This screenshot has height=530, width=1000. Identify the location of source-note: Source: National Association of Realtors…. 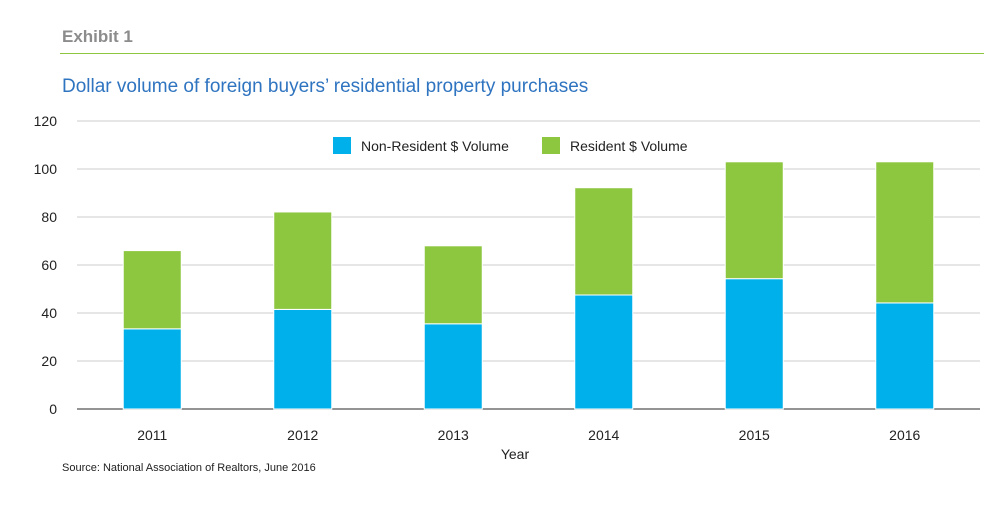
(189, 468).